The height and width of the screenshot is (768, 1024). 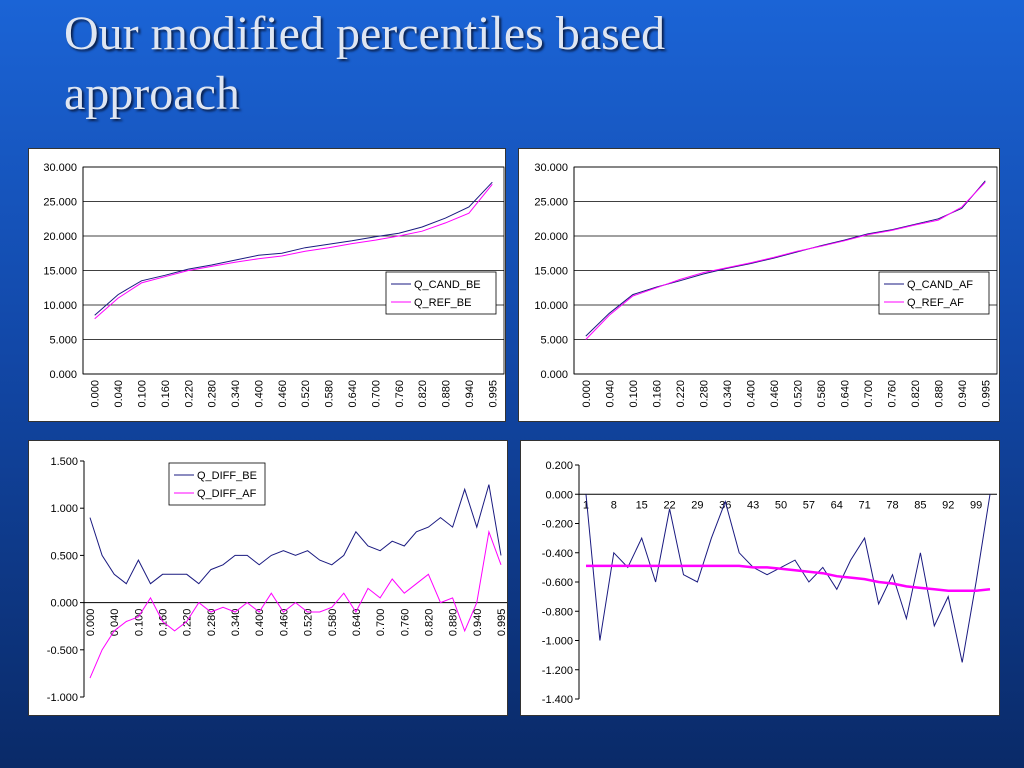 What do you see at coordinates (586, 505) in the screenshot?
I see `x-tick-label: 1` at bounding box center [586, 505].